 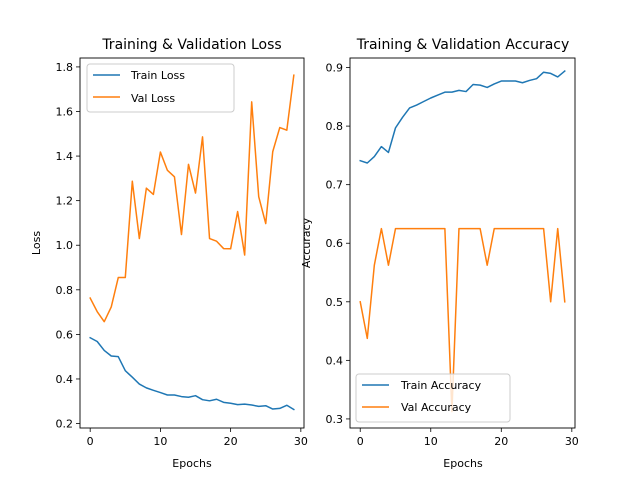 What do you see at coordinates (441, 385) in the screenshot?
I see `accuracy-legend-label-train: Train Accuracy` at bounding box center [441, 385].